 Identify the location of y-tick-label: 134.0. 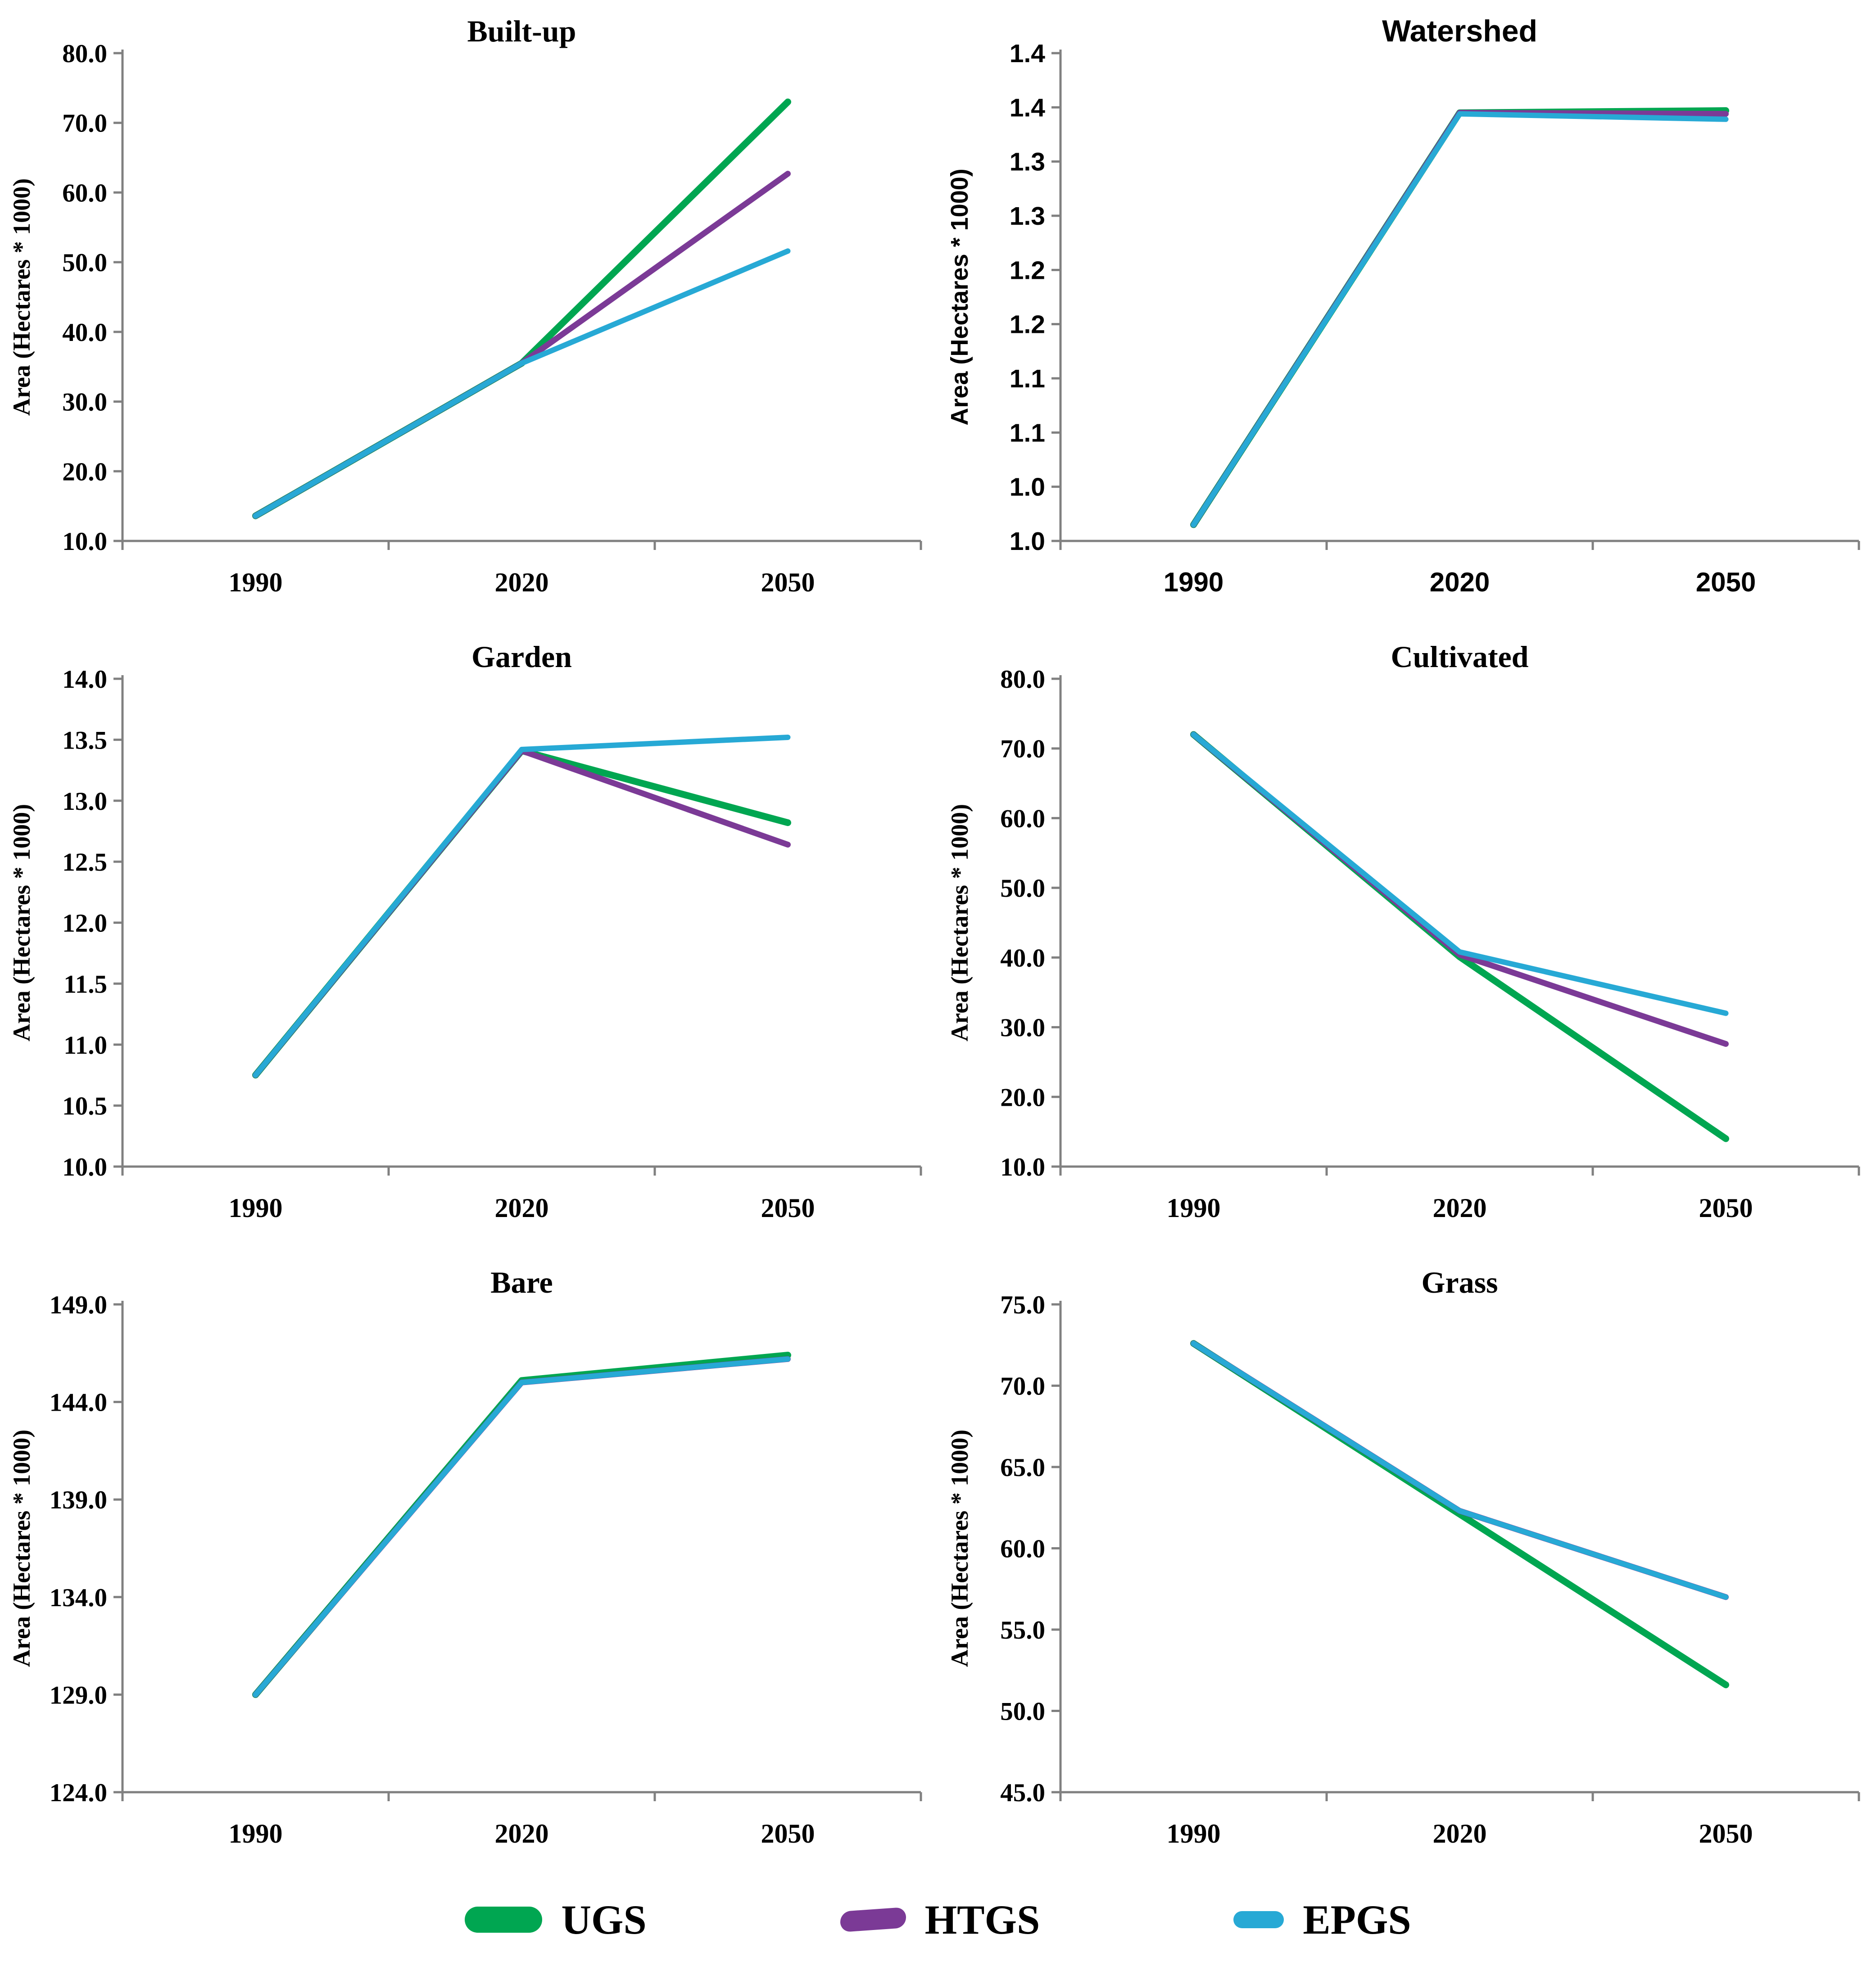
(78, 1598).